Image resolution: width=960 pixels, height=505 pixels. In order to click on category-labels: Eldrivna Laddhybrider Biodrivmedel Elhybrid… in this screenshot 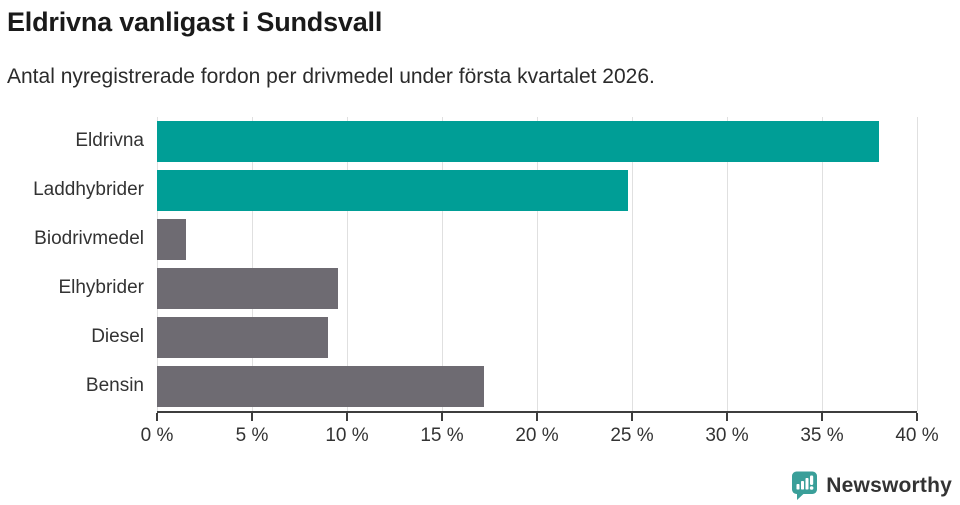, I will do `click(78, 265)`.